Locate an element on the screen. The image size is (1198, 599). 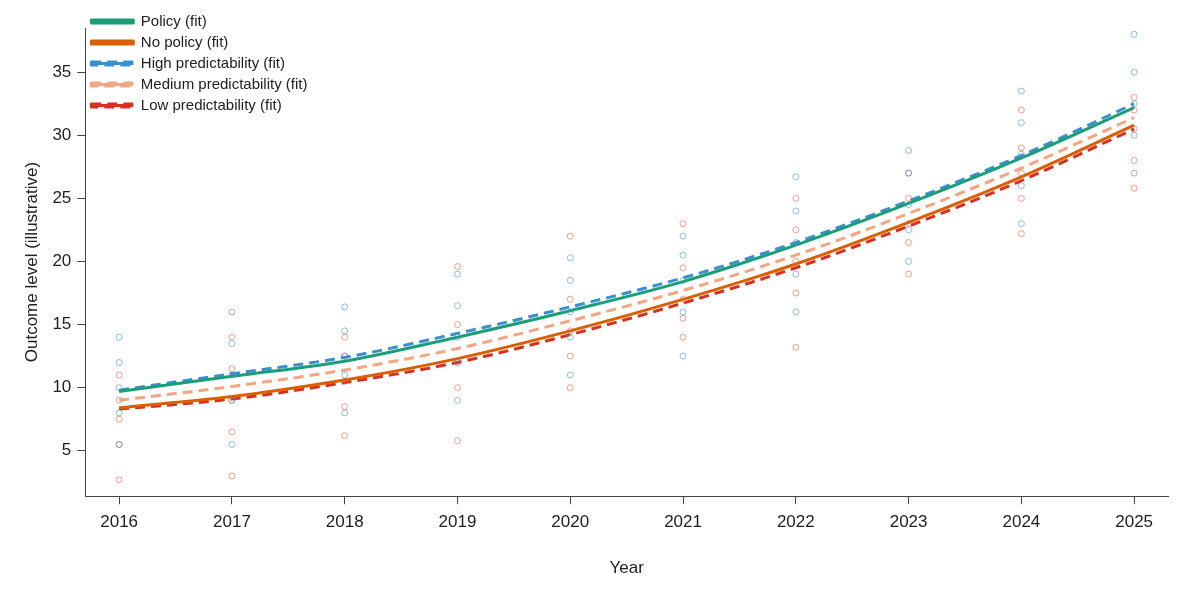
y-tick-label: 35 is located at coordinates (62, 71).